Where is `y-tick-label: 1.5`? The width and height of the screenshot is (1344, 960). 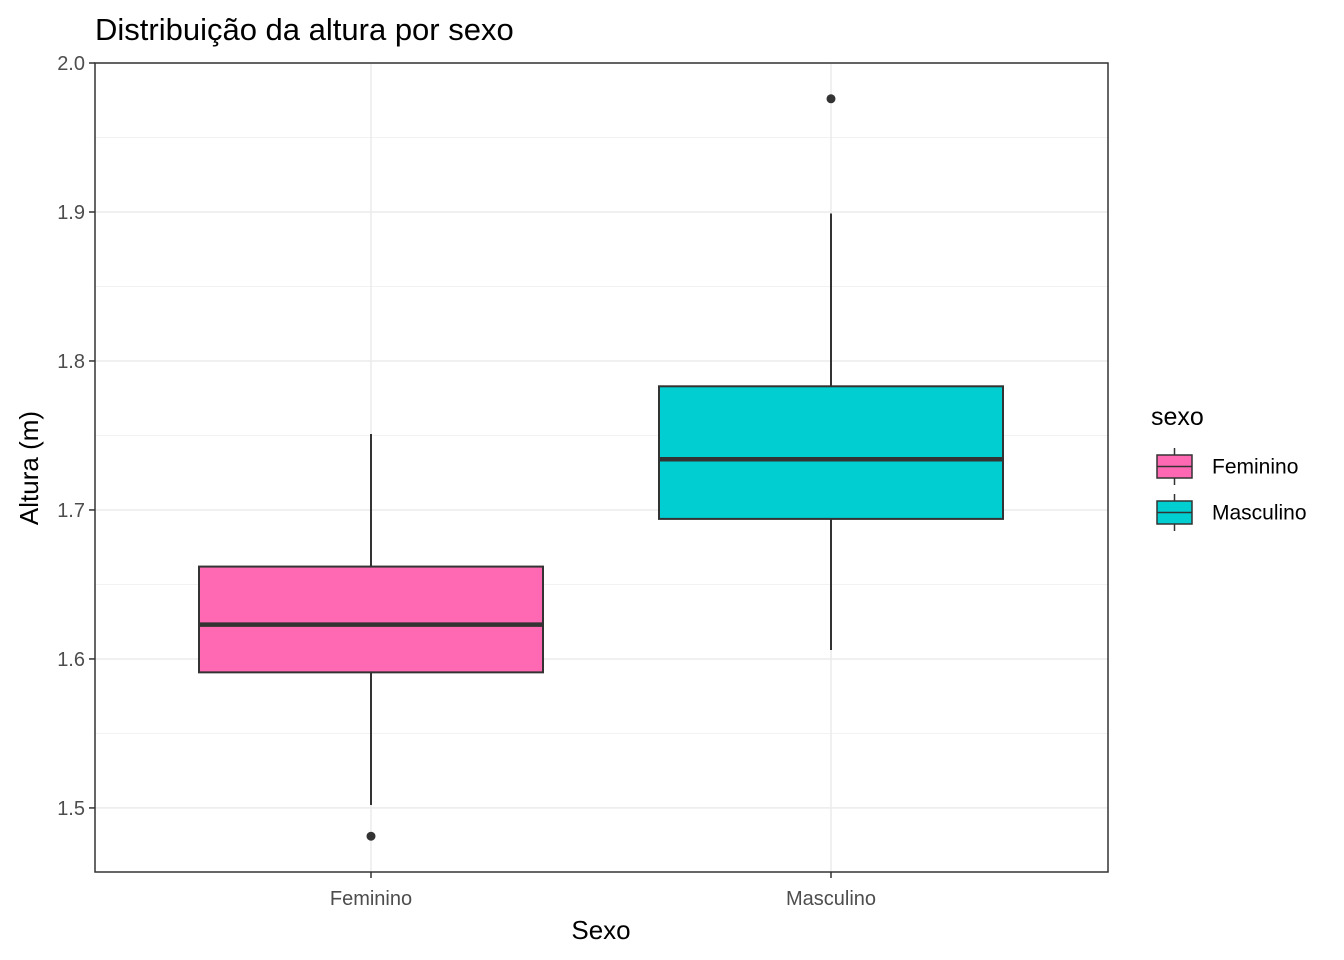
y-tick-label: 1.5 is located at coordinates (71, 809).